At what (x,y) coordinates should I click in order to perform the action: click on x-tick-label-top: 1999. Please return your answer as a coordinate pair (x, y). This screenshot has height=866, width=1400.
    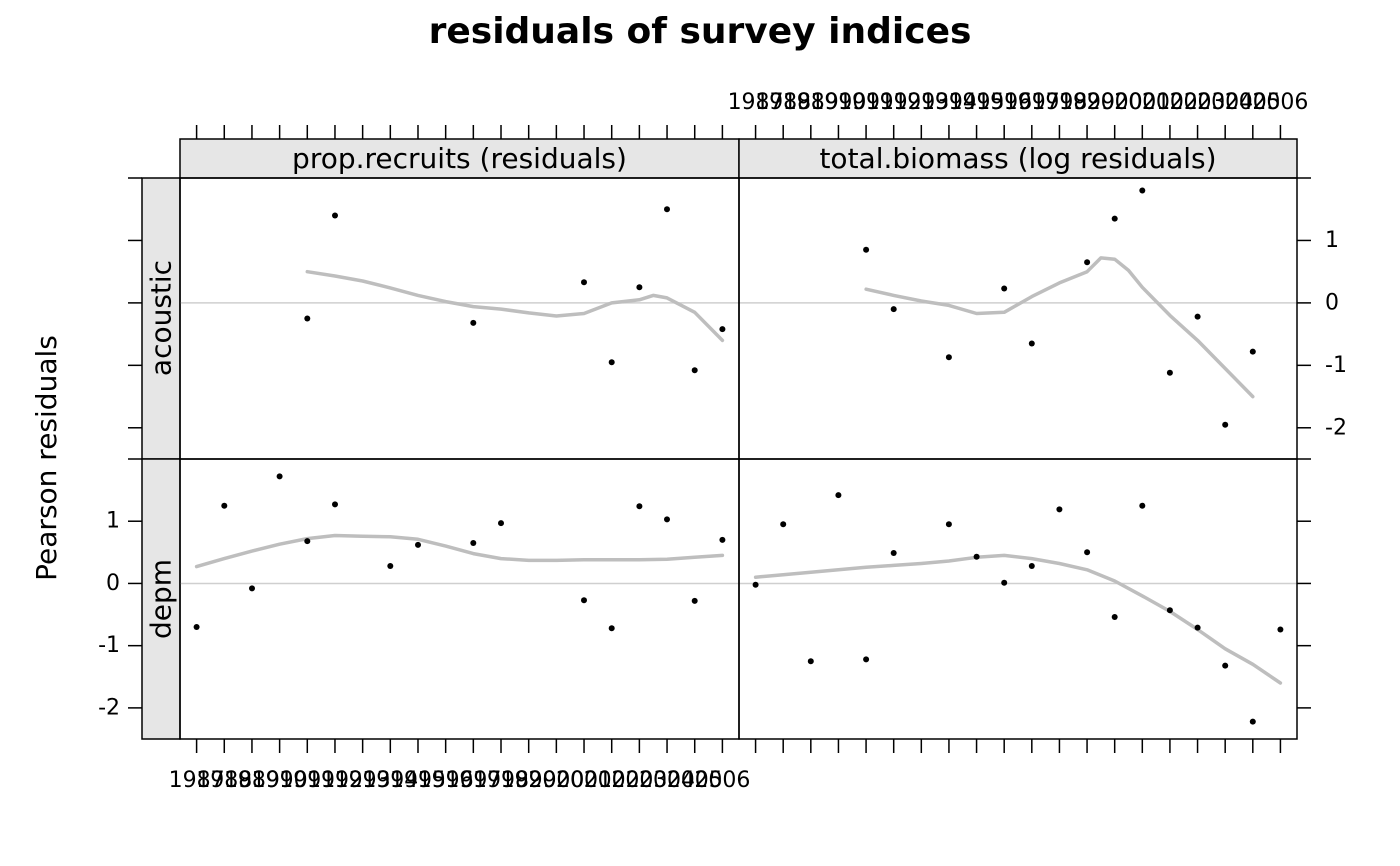
    Looking at the image, I should click on (1087, 102).